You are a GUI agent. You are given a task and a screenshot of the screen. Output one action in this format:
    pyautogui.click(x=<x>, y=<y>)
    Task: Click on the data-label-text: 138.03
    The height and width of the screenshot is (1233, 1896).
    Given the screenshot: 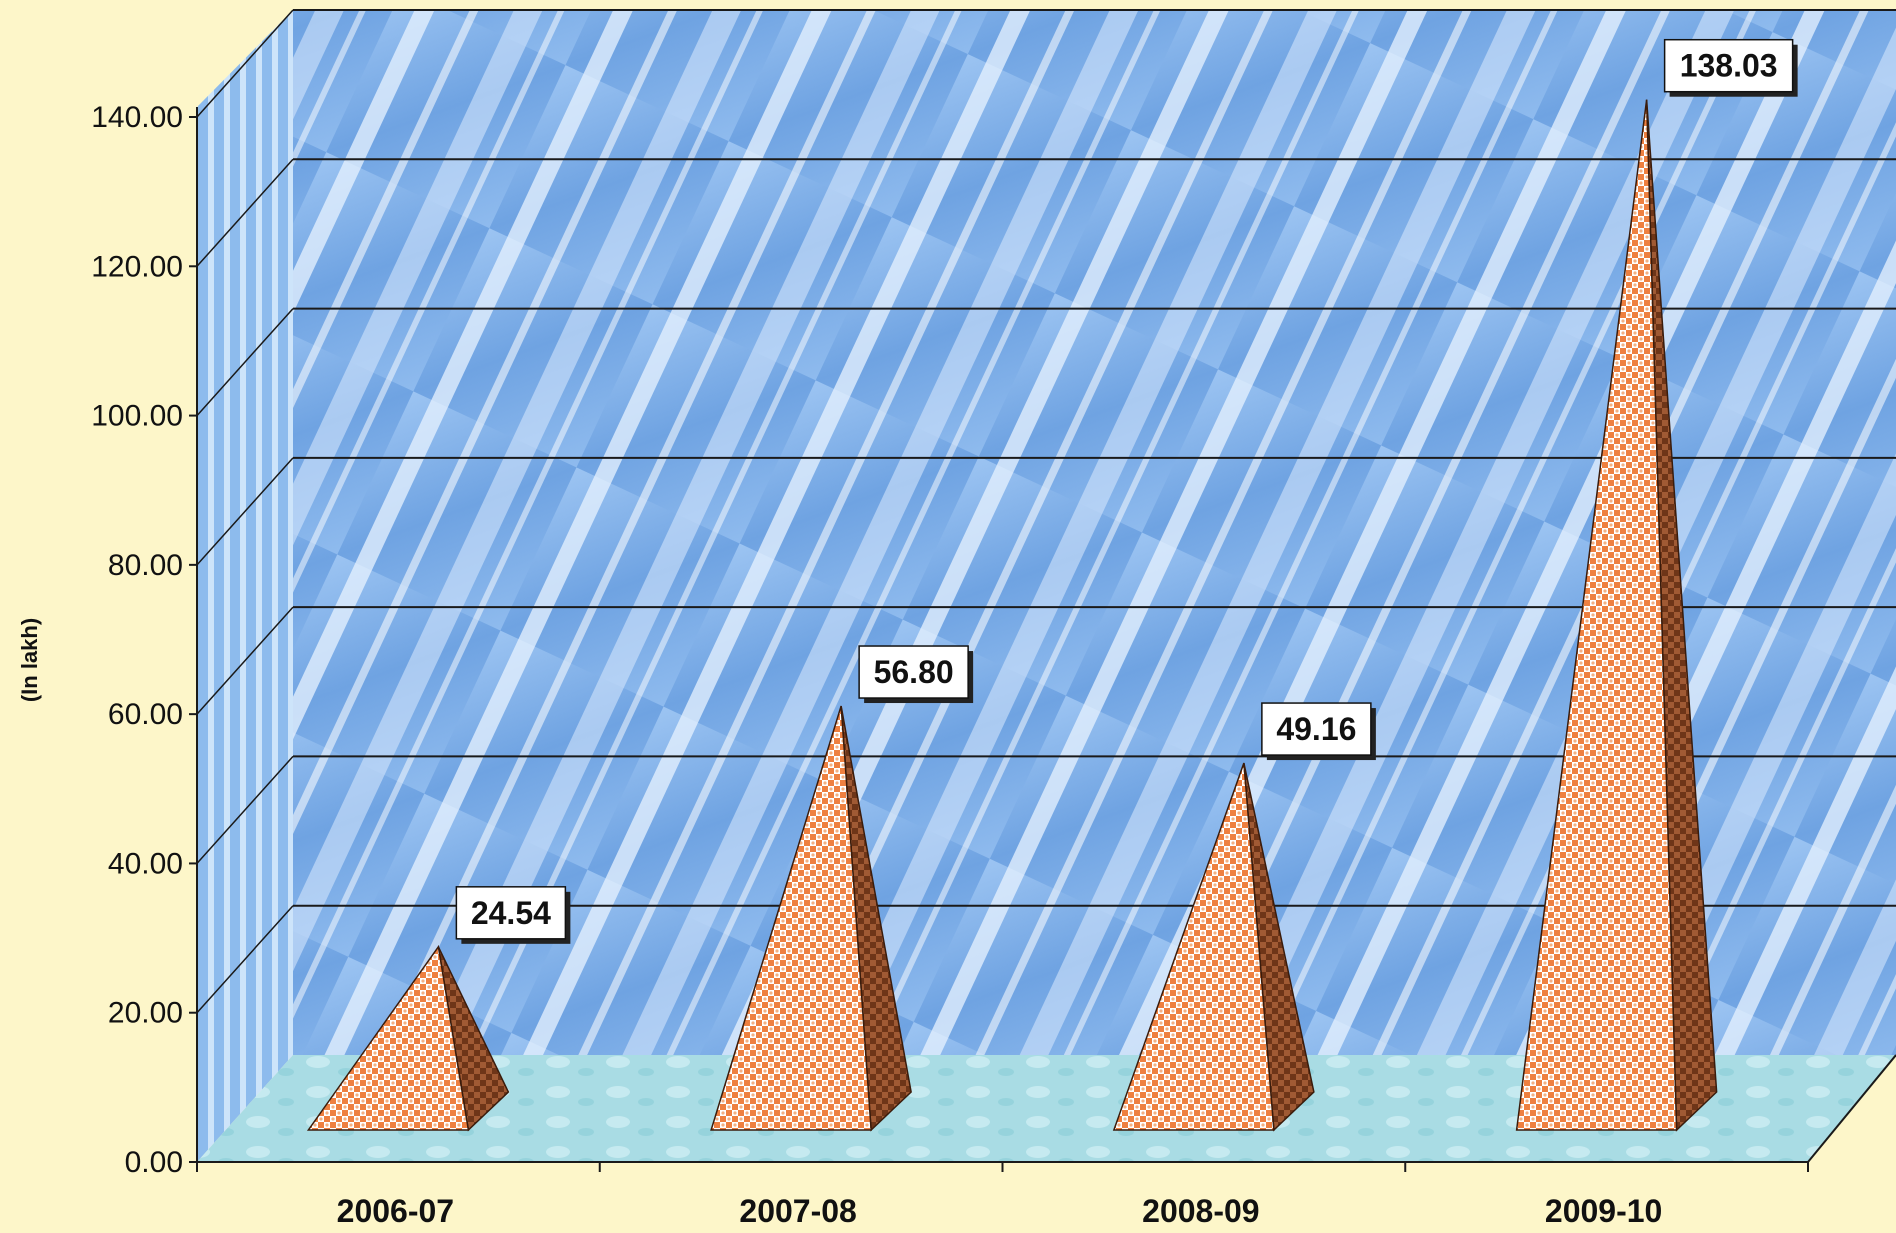 What is the action you would take?
    pyautogui.click(x=1729, y=66)
    